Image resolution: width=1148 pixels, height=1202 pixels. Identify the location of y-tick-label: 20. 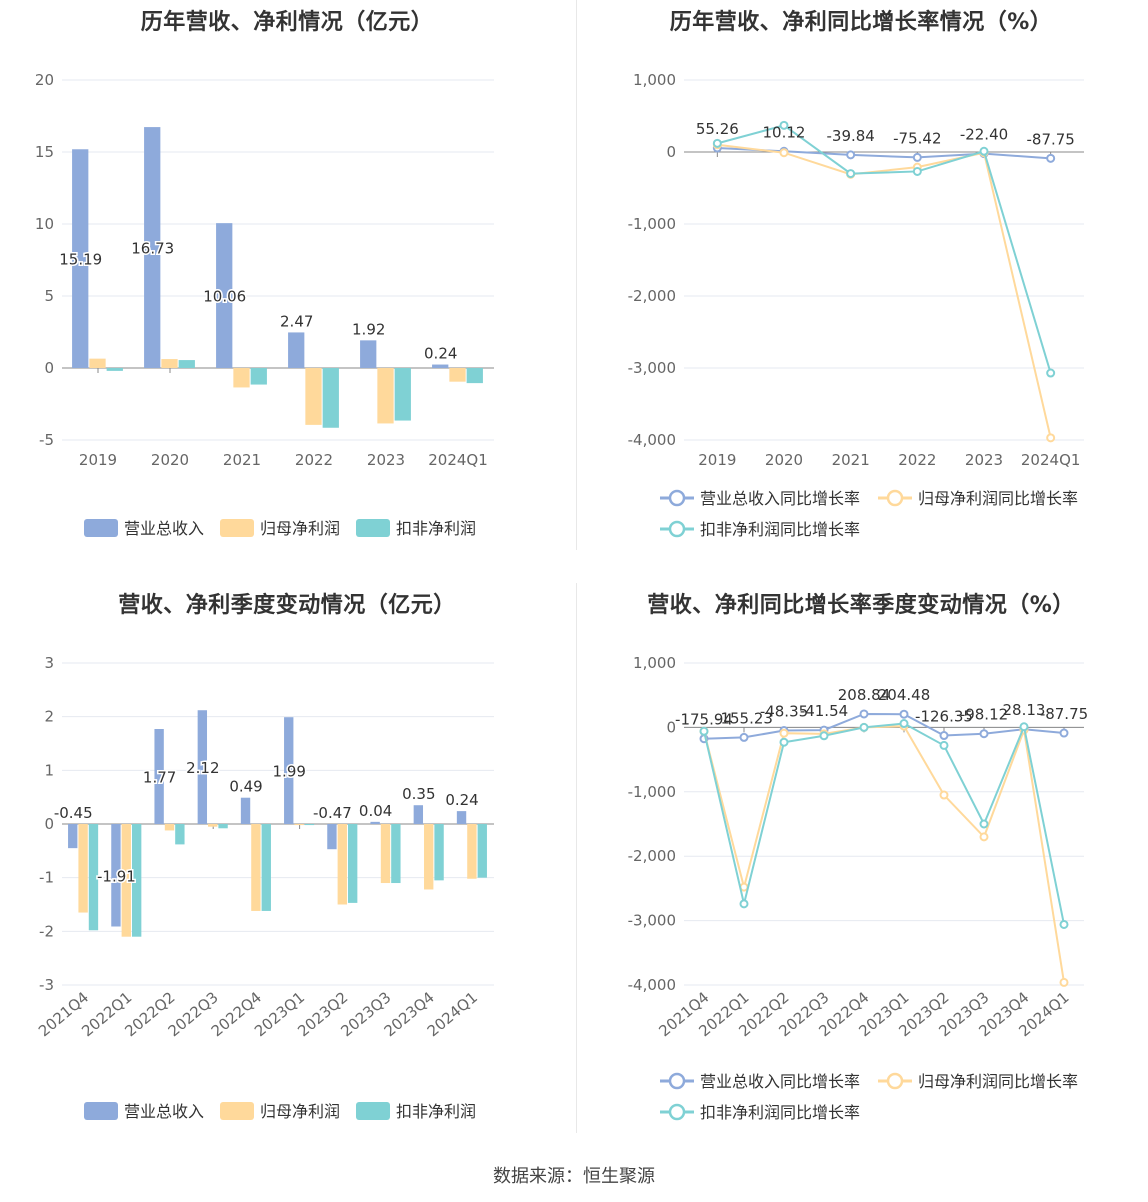
(44, 80).